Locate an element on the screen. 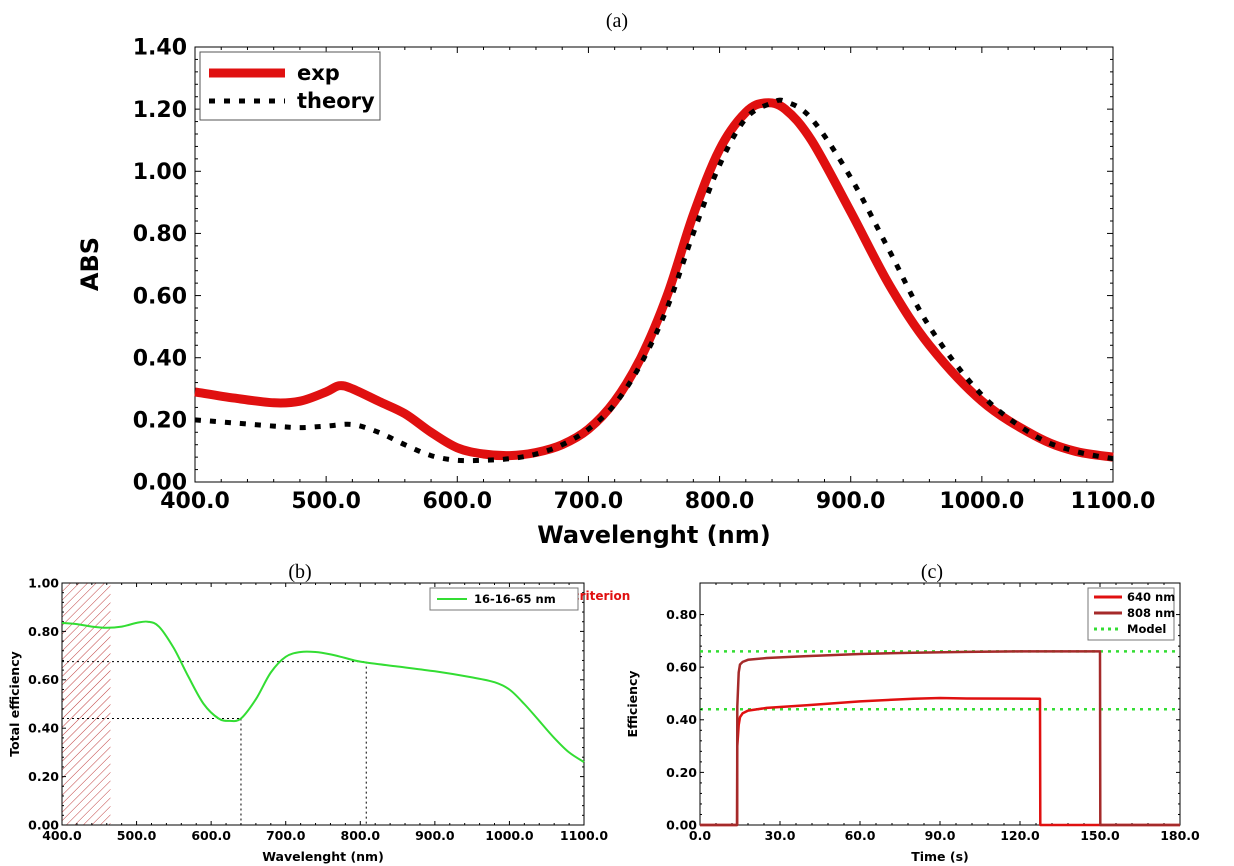 The image size is (1234, 866). legend-label-640: 640 nm is located at coordinates (1151, 597).